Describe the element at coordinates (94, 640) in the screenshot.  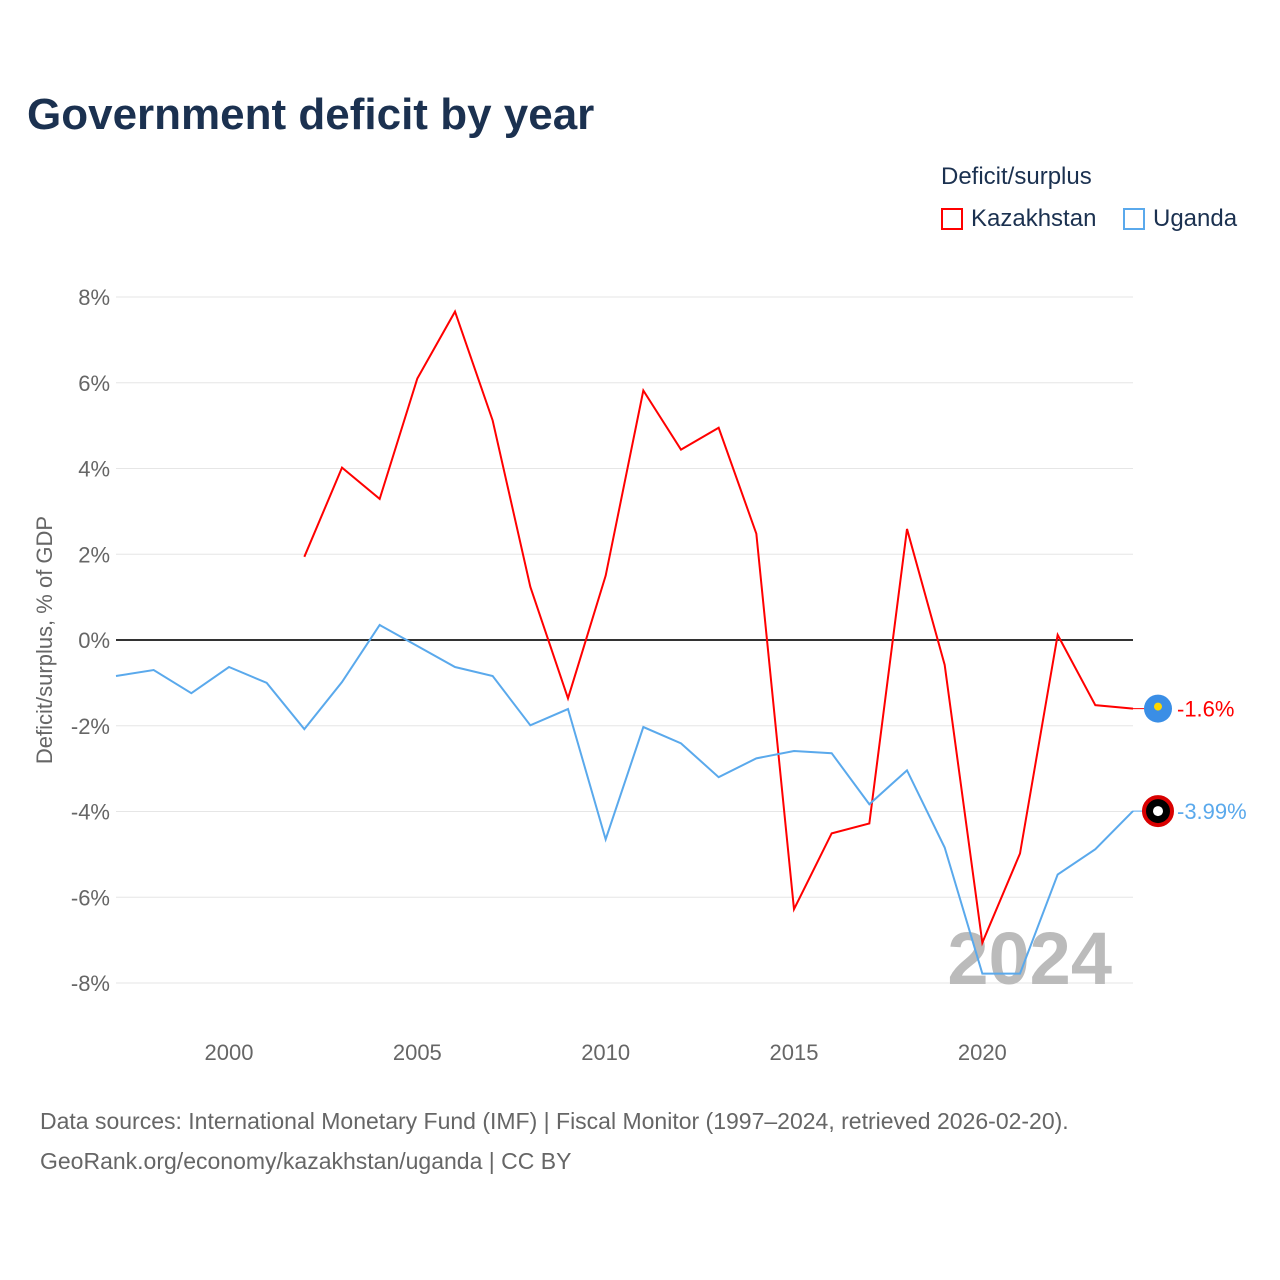
I see `y-tick-label: 0%` at that location.